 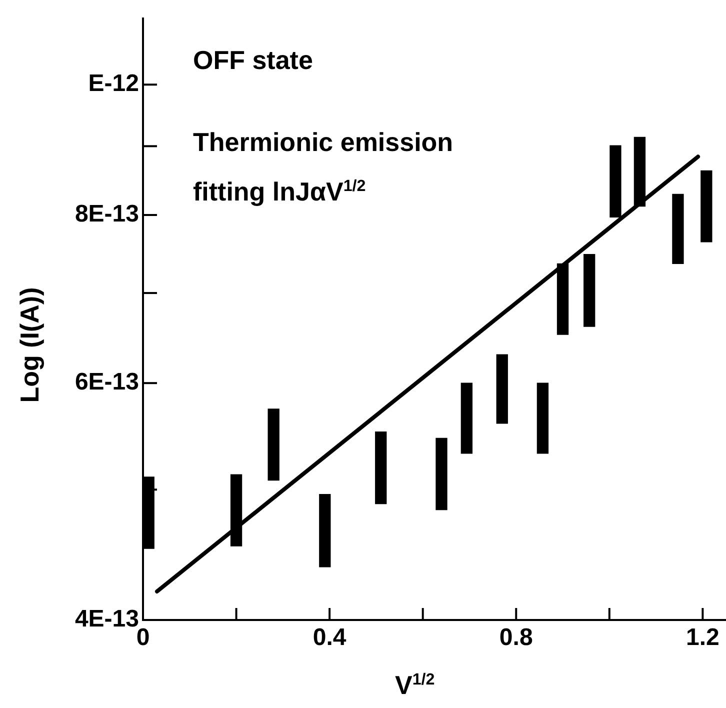 What do you see at coordinates (329, 638) in the screenshot?
I see `x-tick-label: 0.4` at bounding box center [329, 638].